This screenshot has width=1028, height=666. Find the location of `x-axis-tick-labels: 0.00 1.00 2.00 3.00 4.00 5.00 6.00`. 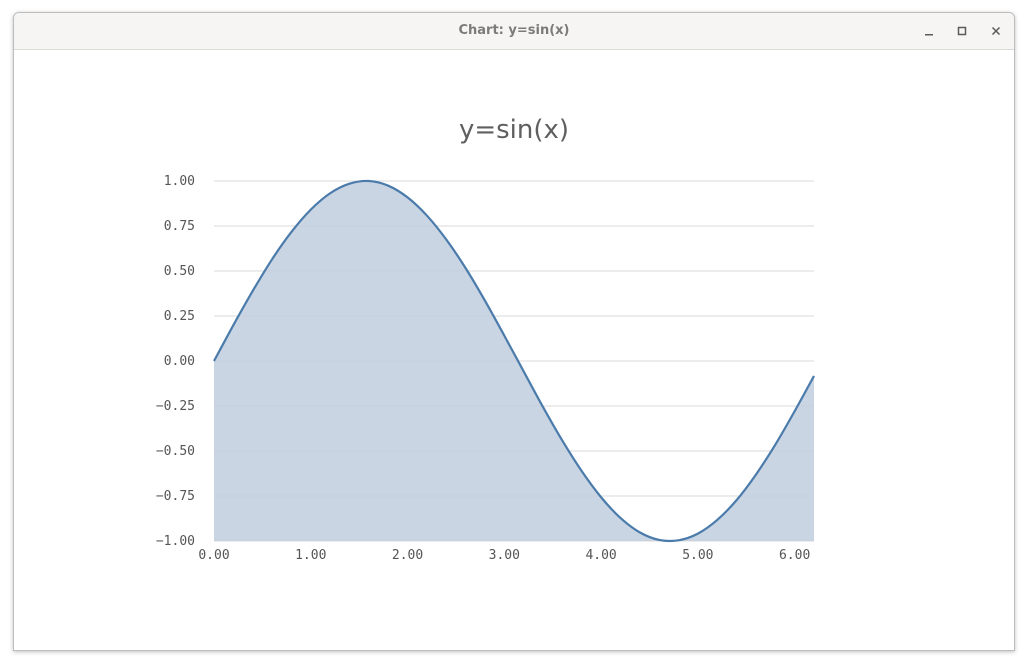

x-axis-tick-labels: 0.00 1.00 2.00 3.00 4.00 5.00 6.00 is located at coordinates (504, 555).